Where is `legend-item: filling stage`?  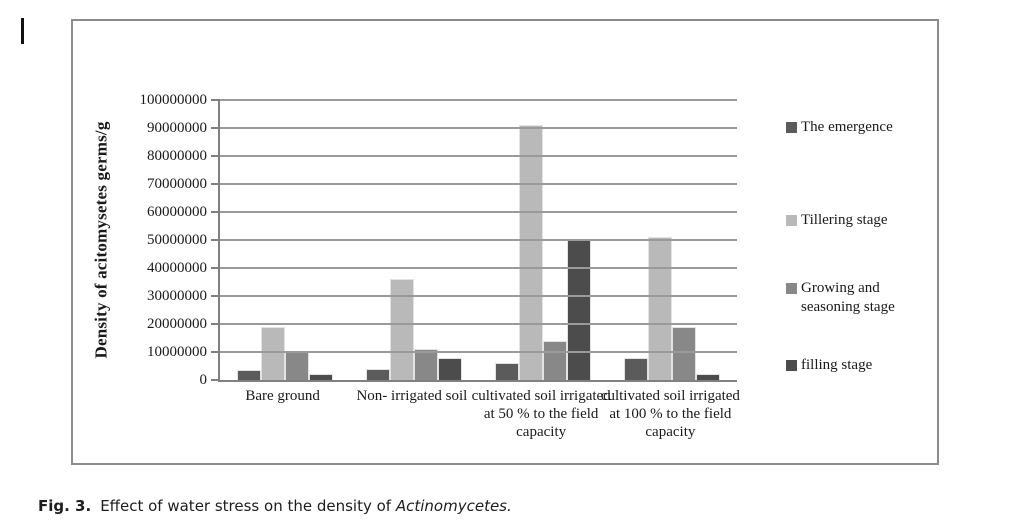 legend-item: filling stage is located at coordinates (854, 365).